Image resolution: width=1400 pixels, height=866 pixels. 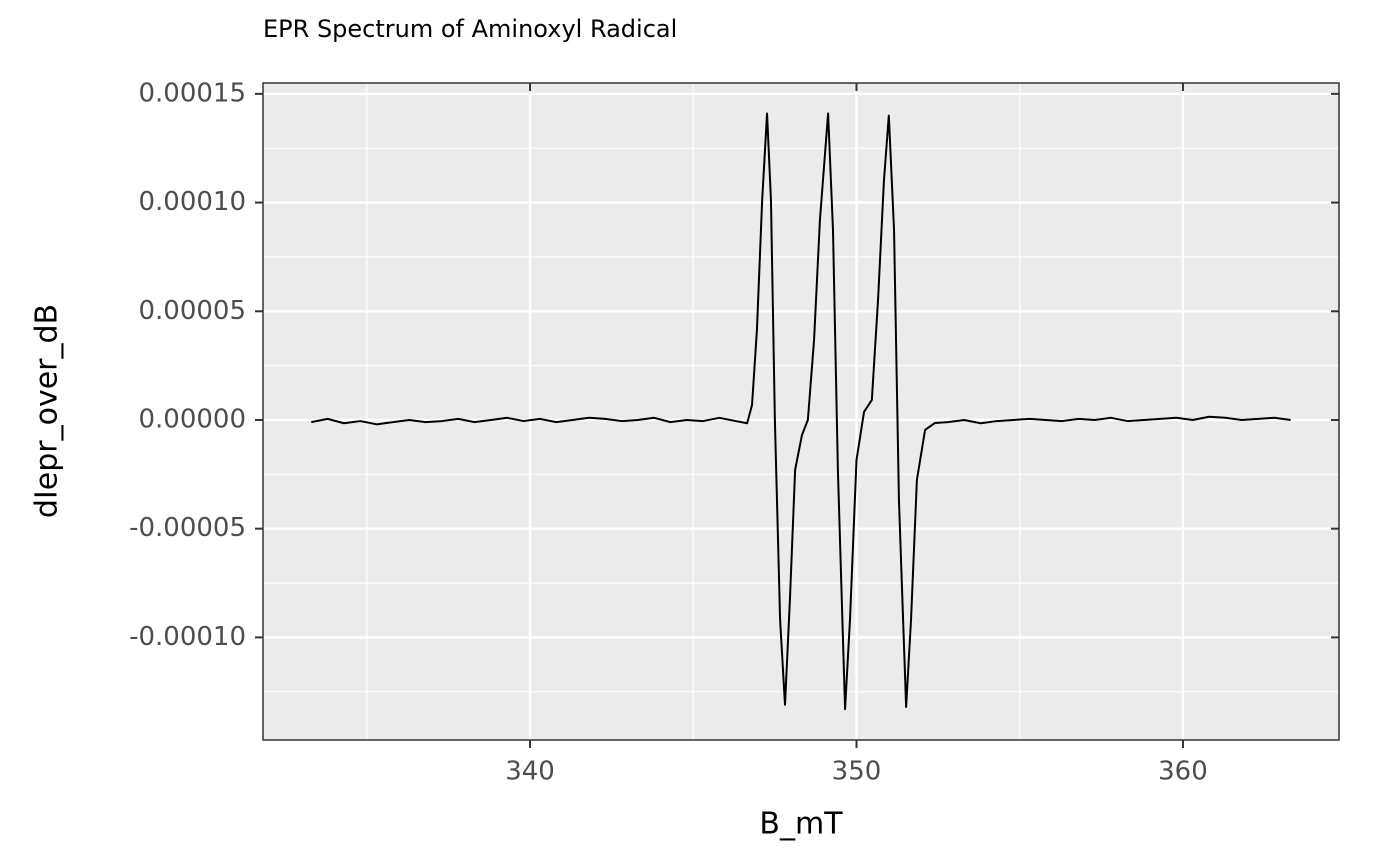 I want to click on y-tick-label: 0.00005, so click(x=192, y=311).